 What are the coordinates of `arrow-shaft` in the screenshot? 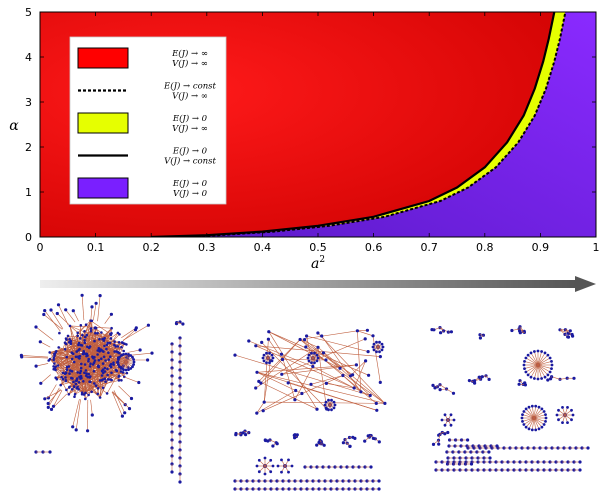 It's located at (307, 284).